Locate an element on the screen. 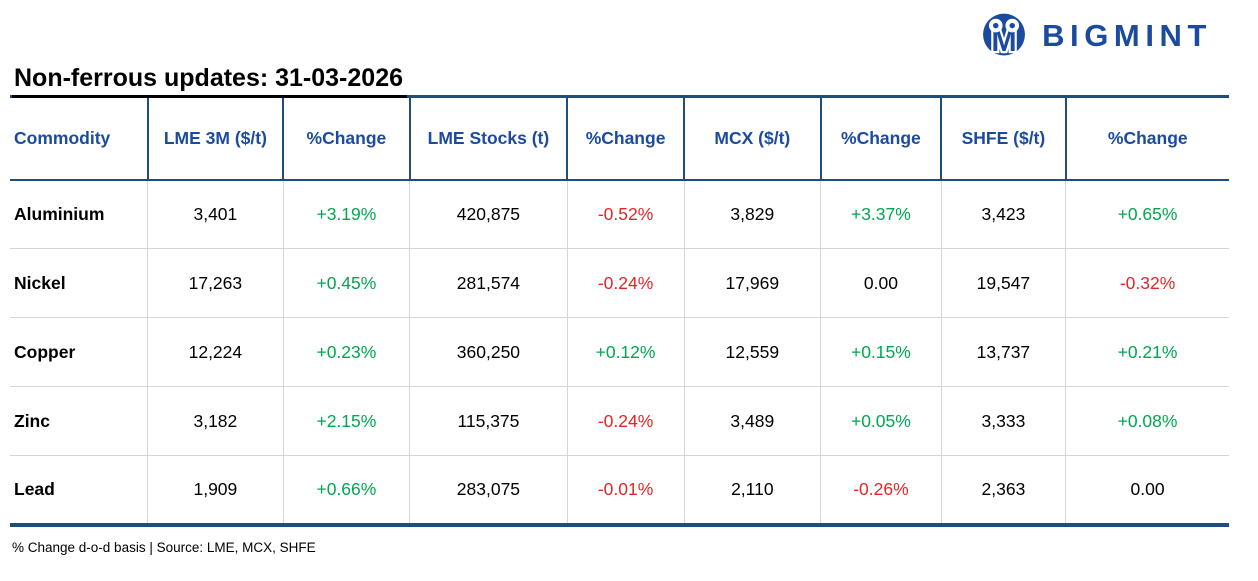 The image size is (1258, 581). col-header-lme-stocks: LME Stocks (t) is located at coordinates (488, 138).